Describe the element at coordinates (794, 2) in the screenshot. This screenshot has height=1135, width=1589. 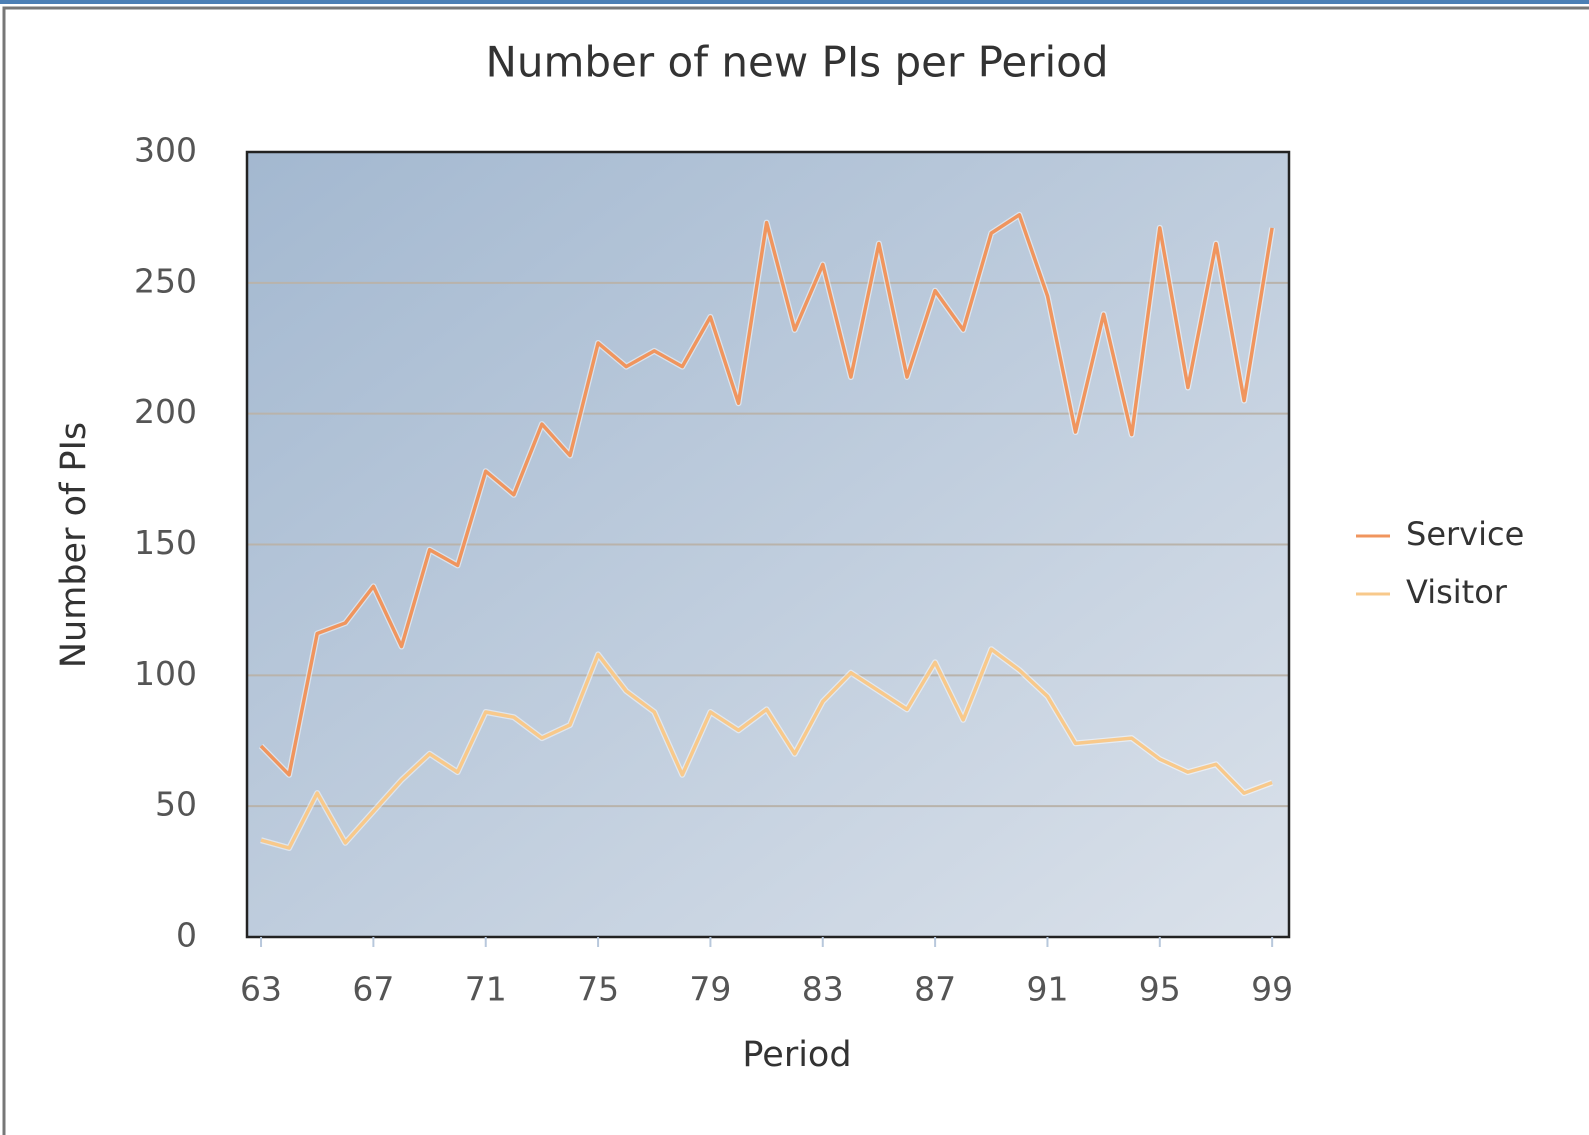
I see `top-border` at that location.